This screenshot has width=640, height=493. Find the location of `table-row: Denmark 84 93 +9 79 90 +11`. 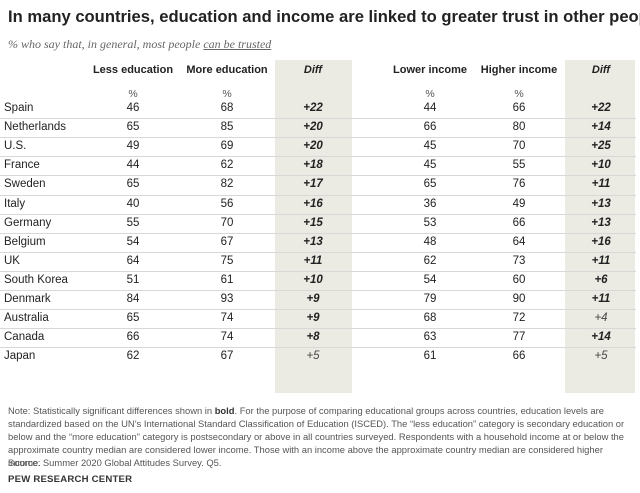

table-row: Denmark 84 93 +9 79 90 +11 is located at coordinates (320, 300).